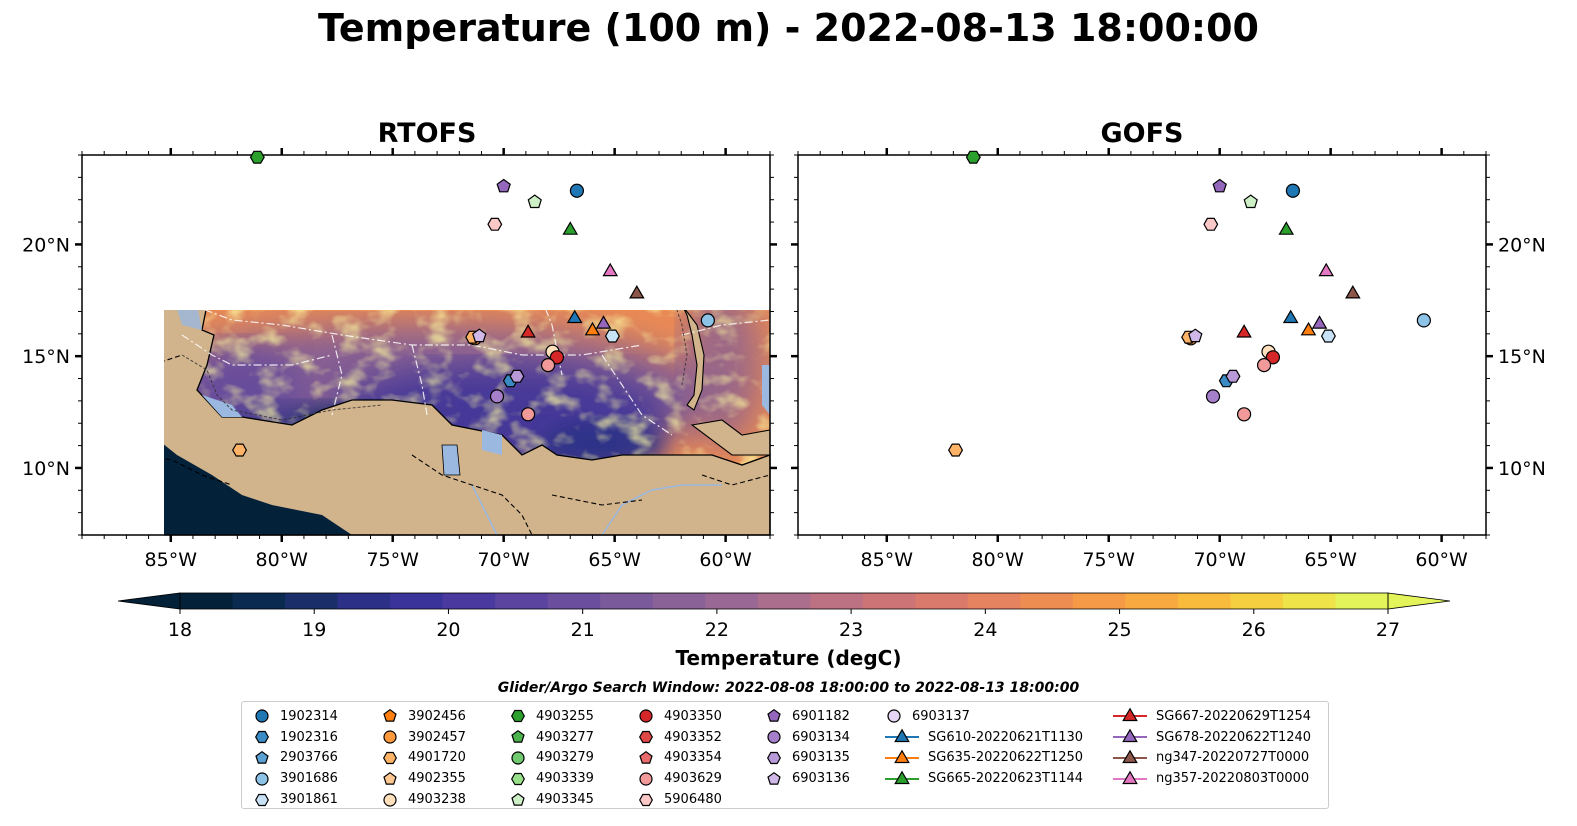  I want to click on legend-item-label: 4901720, so click(437, 758).